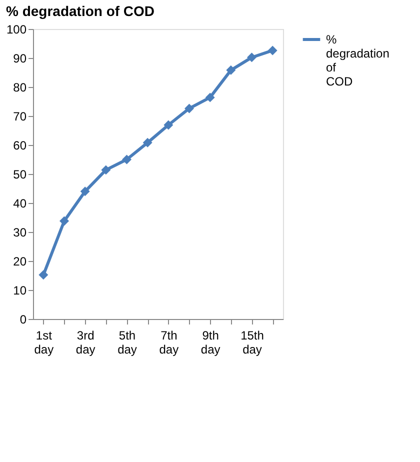 The height and width of the screenshot is (462, 420). Describe the element at coordinates (20, 261) in the screenshot. I see `y-tick-label: 20` at that location.